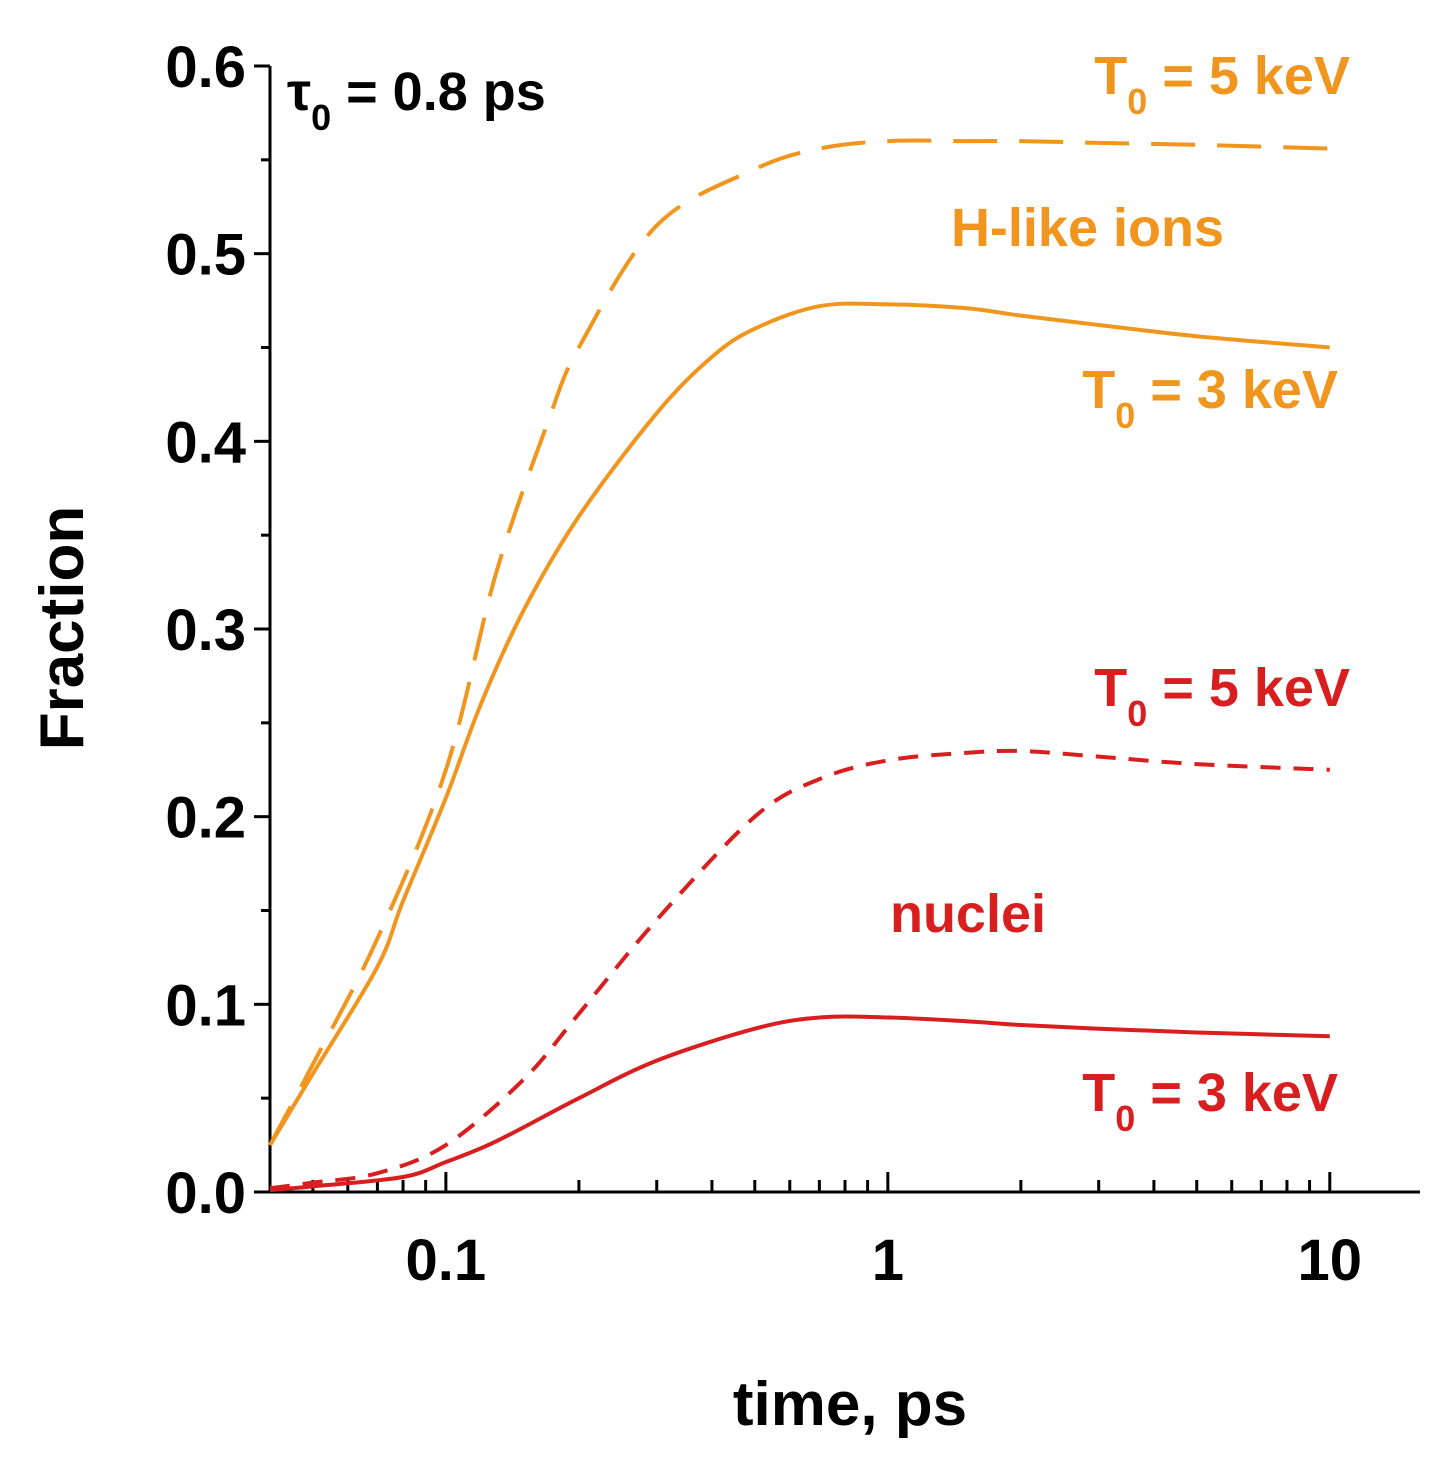 Image resolution: width=1448 pixels, height=1464 pixels. I want to click on annotation-nuclei-t5-text: = 5 keV, so click(1248, 688).